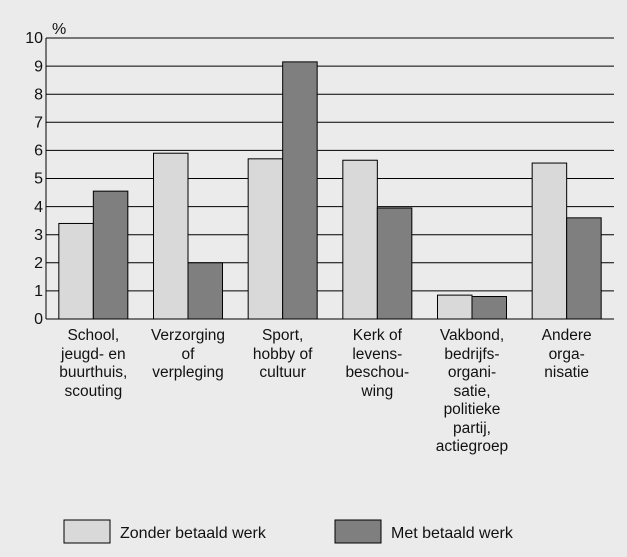 The width and height of the screenshot is (627, 557). What do you see at coordinates (38, 235) in the screenshot?
I see `y-tick-label: 3` at bounding box center [38, 235].